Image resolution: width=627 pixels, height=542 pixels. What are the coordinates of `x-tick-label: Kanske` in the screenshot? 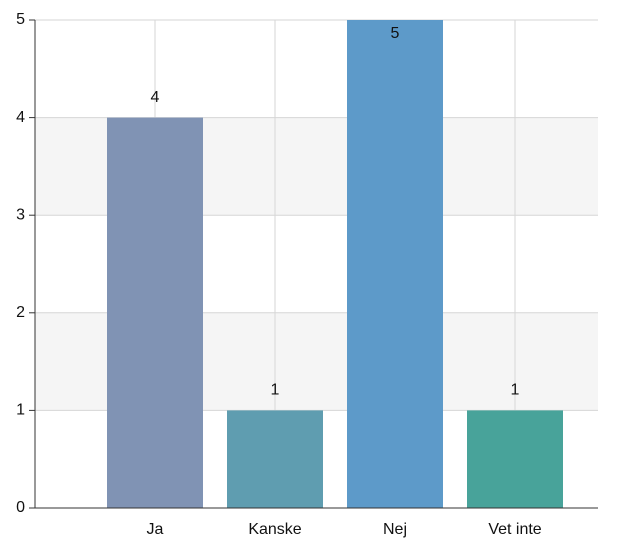 It's located at (274, 529).